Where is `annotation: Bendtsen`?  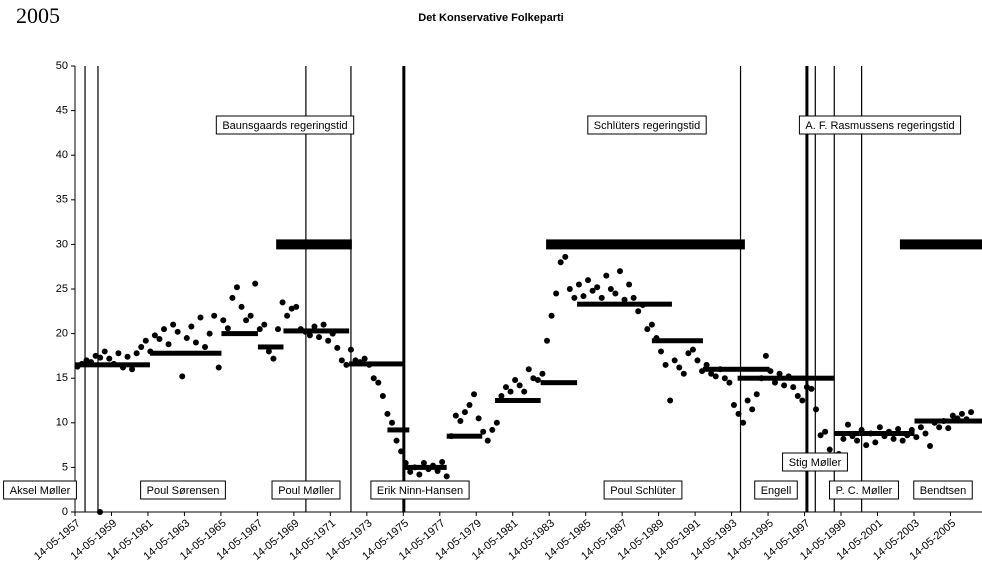
annotation: Bendtsen is located at coordinates (943, 491).